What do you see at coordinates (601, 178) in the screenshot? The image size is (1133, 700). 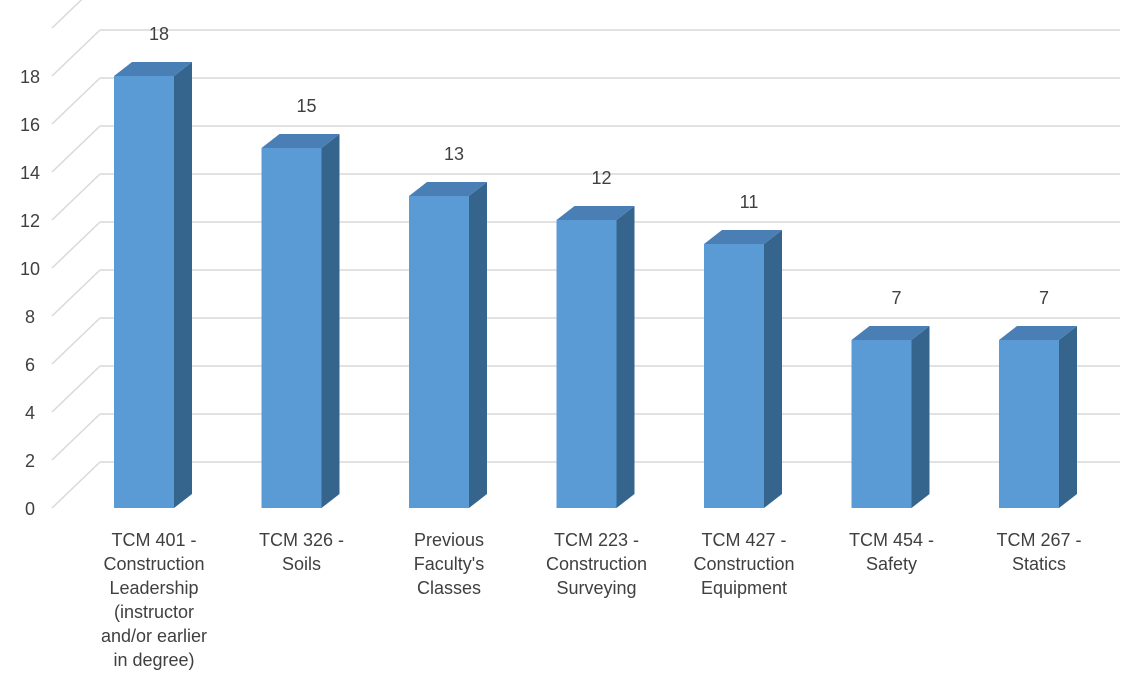 I see `data-label: 12` at bounding box center [601, 178].